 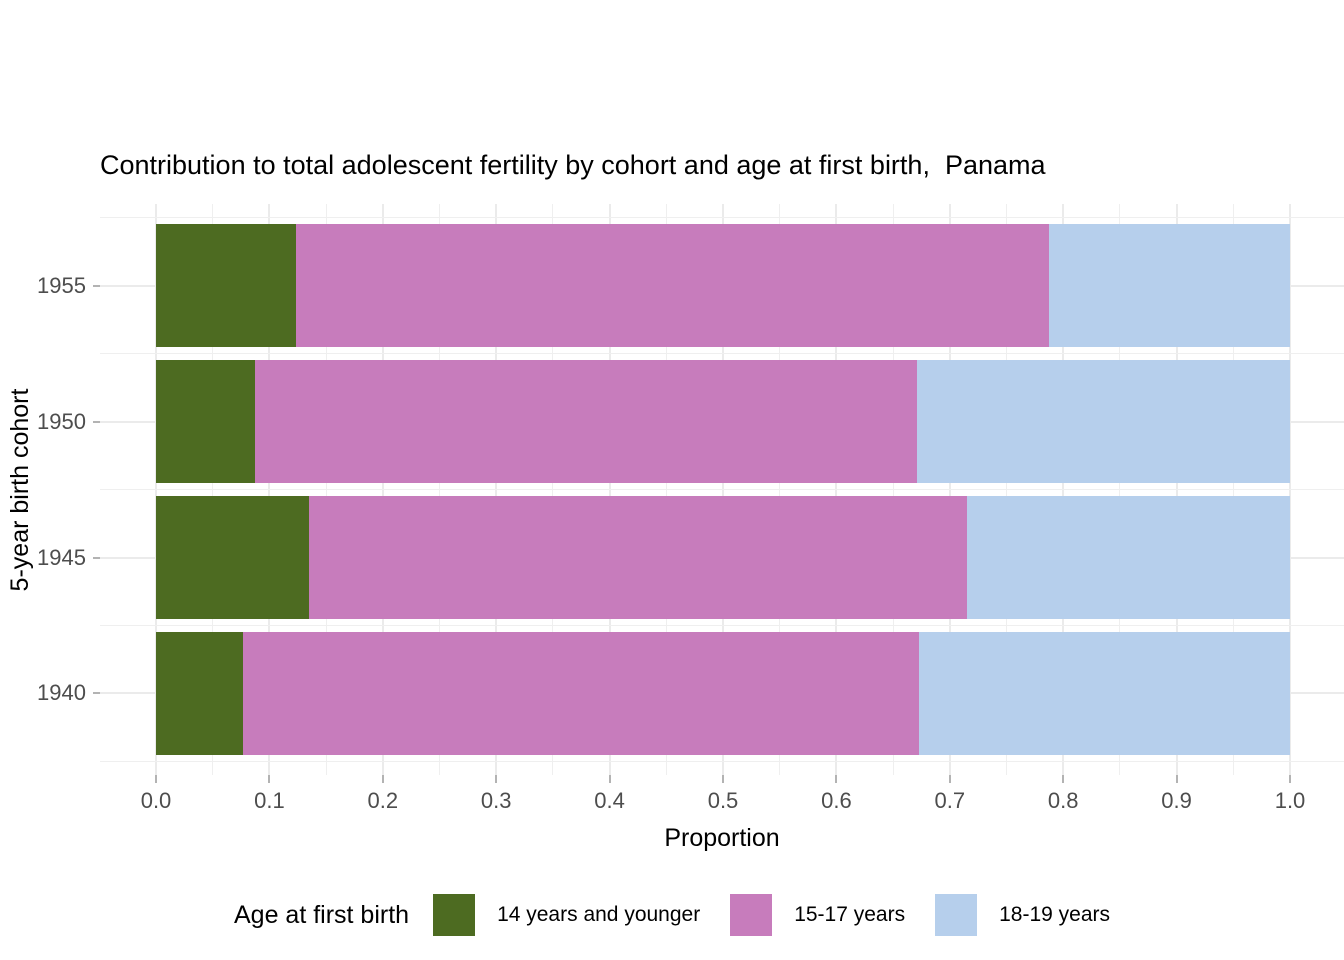 I want to click on x-axis-tick-label: 0.7, so click(x=950, y=800).